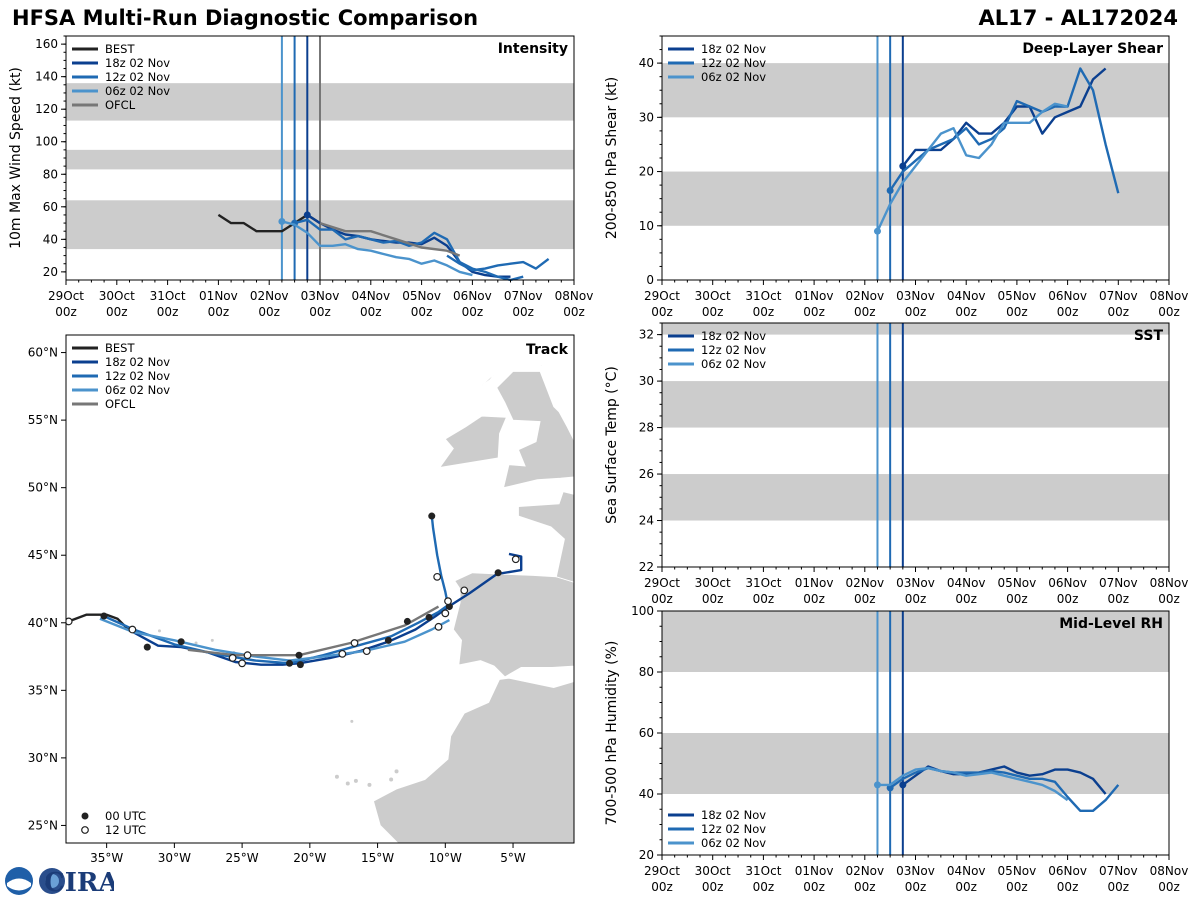  Describe the element at coordinates (320, 296) in the screenshot. I see `x-tick-label-date: 03Nov` at that location.